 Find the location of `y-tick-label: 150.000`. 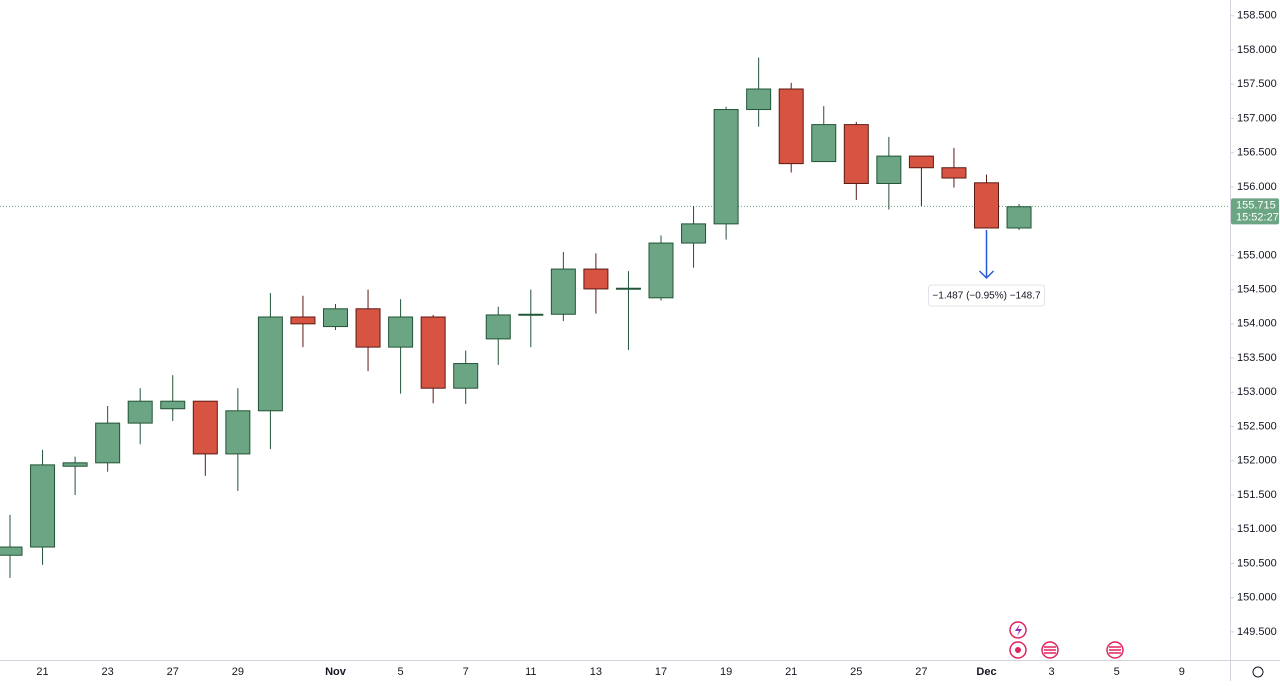

y-tick-label: 150.000 is located at coordinates (1257, 598).